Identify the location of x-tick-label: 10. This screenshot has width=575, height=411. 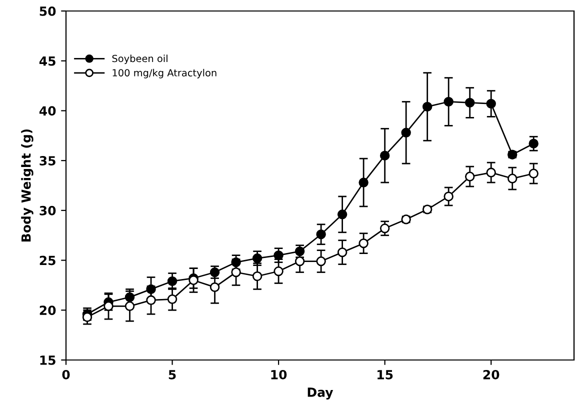
(279, 375).